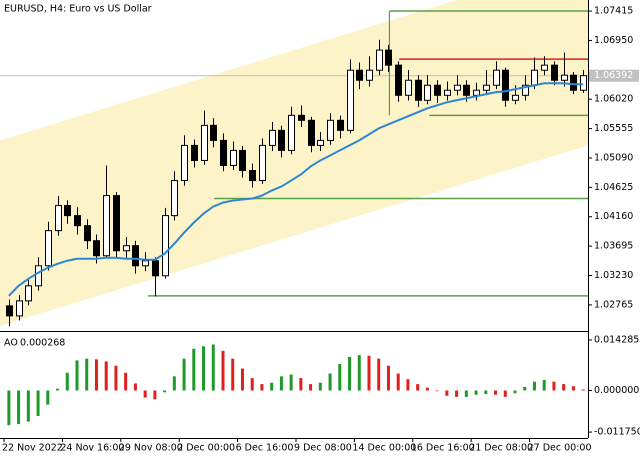 This screenshot has width=640, height=457. Describe the element at coordinates (42, 343) in the screenshot. I see `indicator-value: 0.000268` at that location.